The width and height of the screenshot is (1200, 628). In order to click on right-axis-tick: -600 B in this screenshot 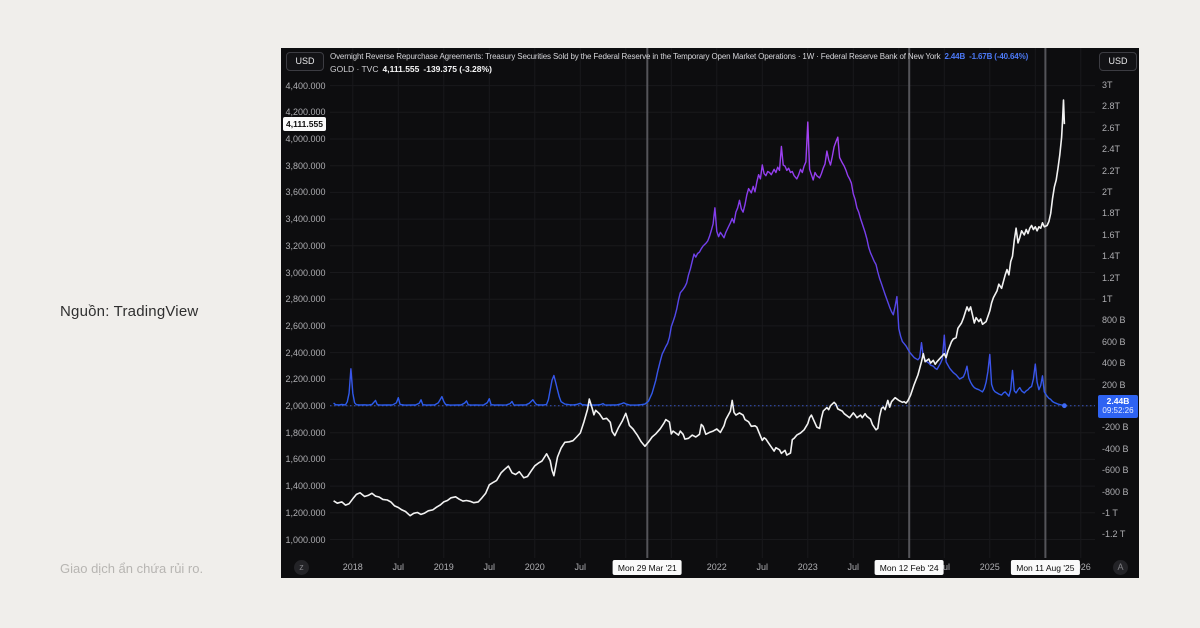, I will do `click(1115, 470)`.